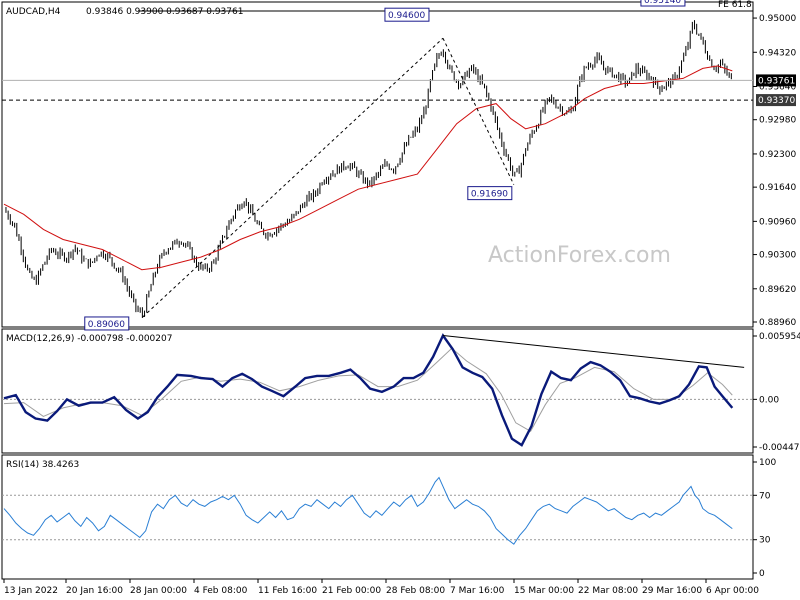 This screenshot has height=600, width=800. I want to click on time-axis-label: 15 Mar 00:00, so click(544, 591).